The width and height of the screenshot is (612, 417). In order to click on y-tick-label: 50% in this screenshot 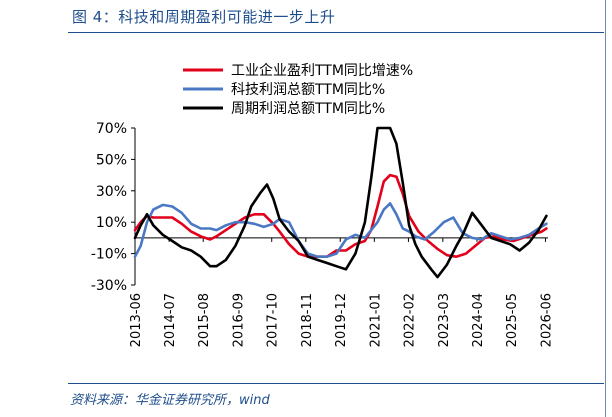, I will do `click(111, 160)`.